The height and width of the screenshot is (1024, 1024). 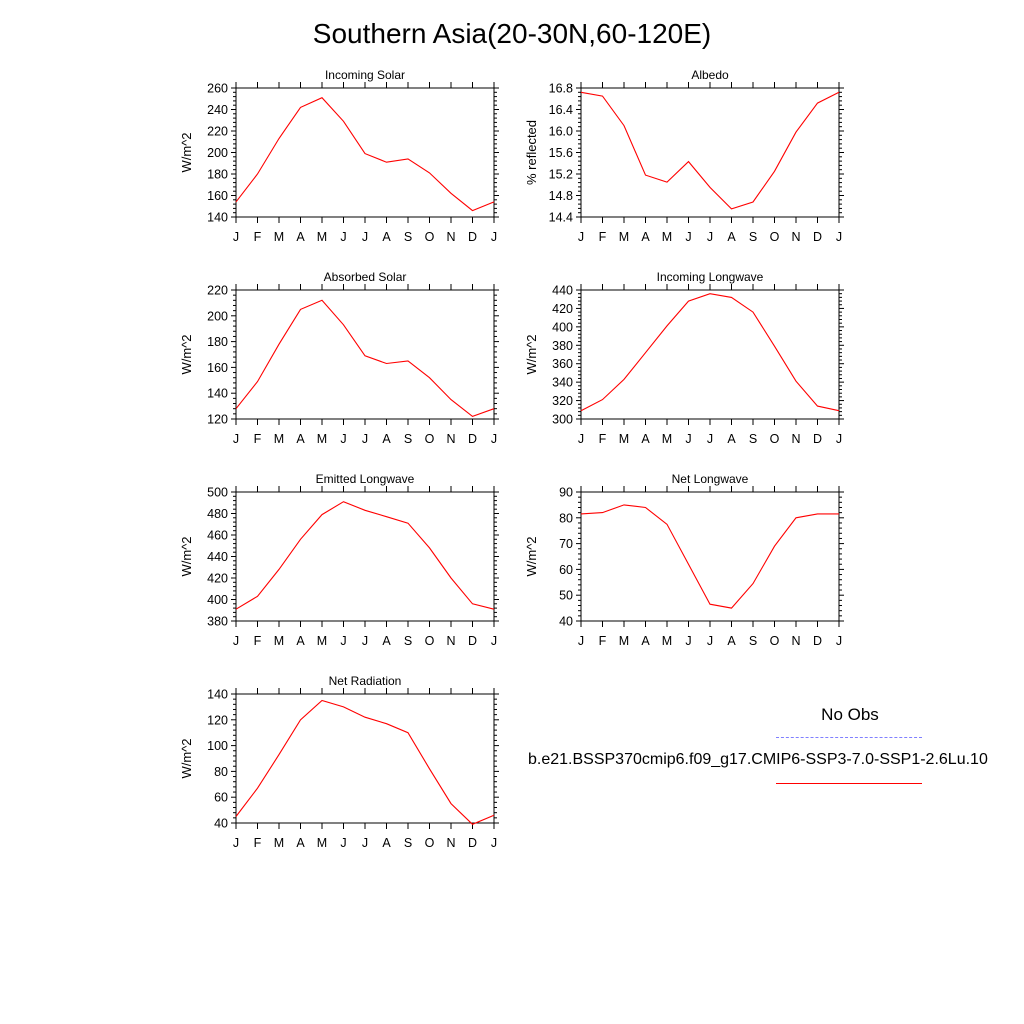 What do you see at coordinates (850, 714) in the screenshot?
I see `legend-obs-label: No Obs` at bounding box center [850, 714].